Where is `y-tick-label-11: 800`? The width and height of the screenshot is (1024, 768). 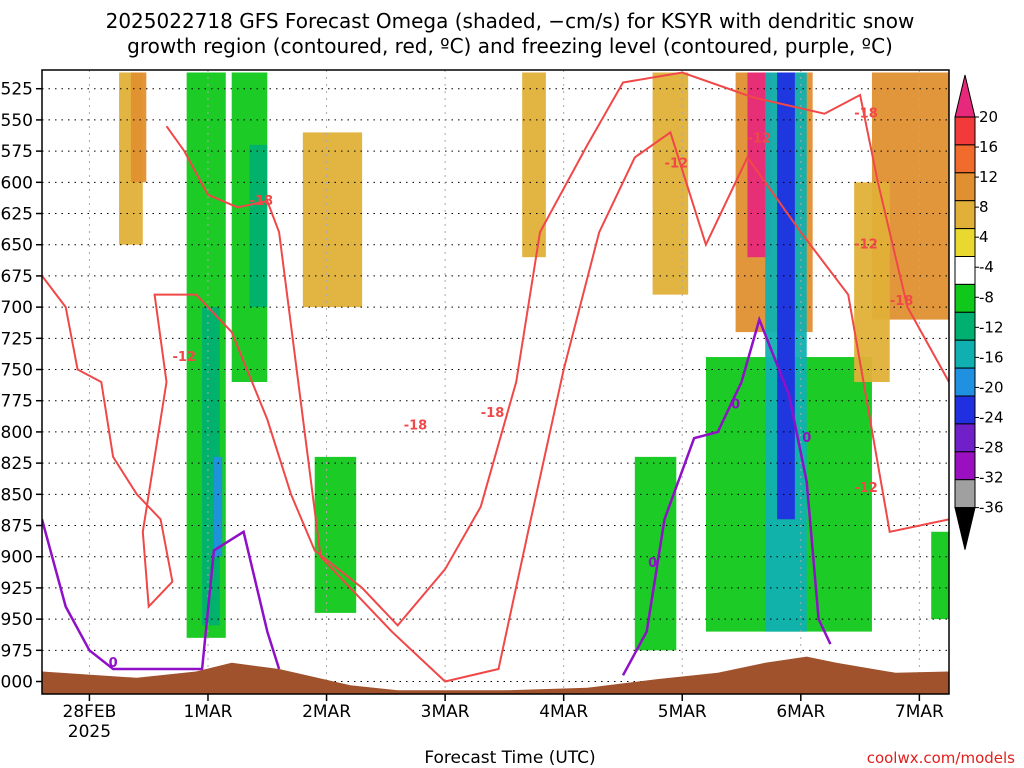
y-tick-label-11: 800 is located at coordinates (17, 433).